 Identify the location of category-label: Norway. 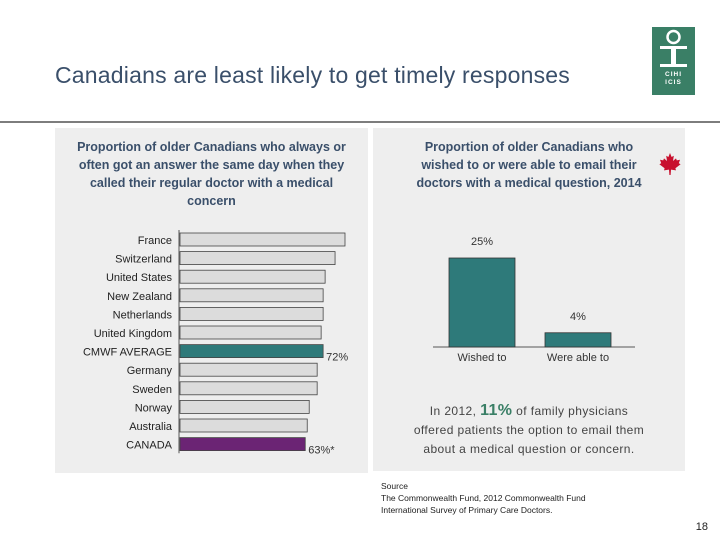
(154, 408).